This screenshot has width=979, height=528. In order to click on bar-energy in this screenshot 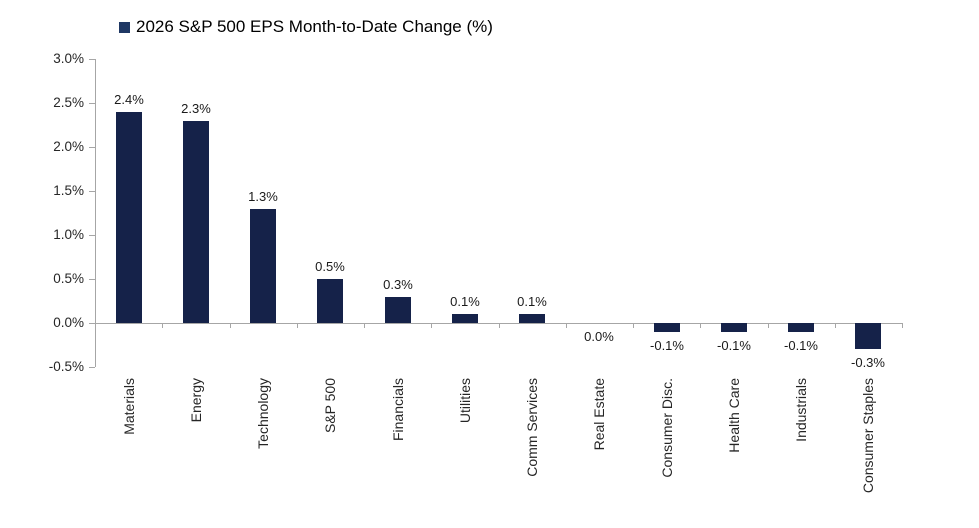, I will do `click(196, 222)`.